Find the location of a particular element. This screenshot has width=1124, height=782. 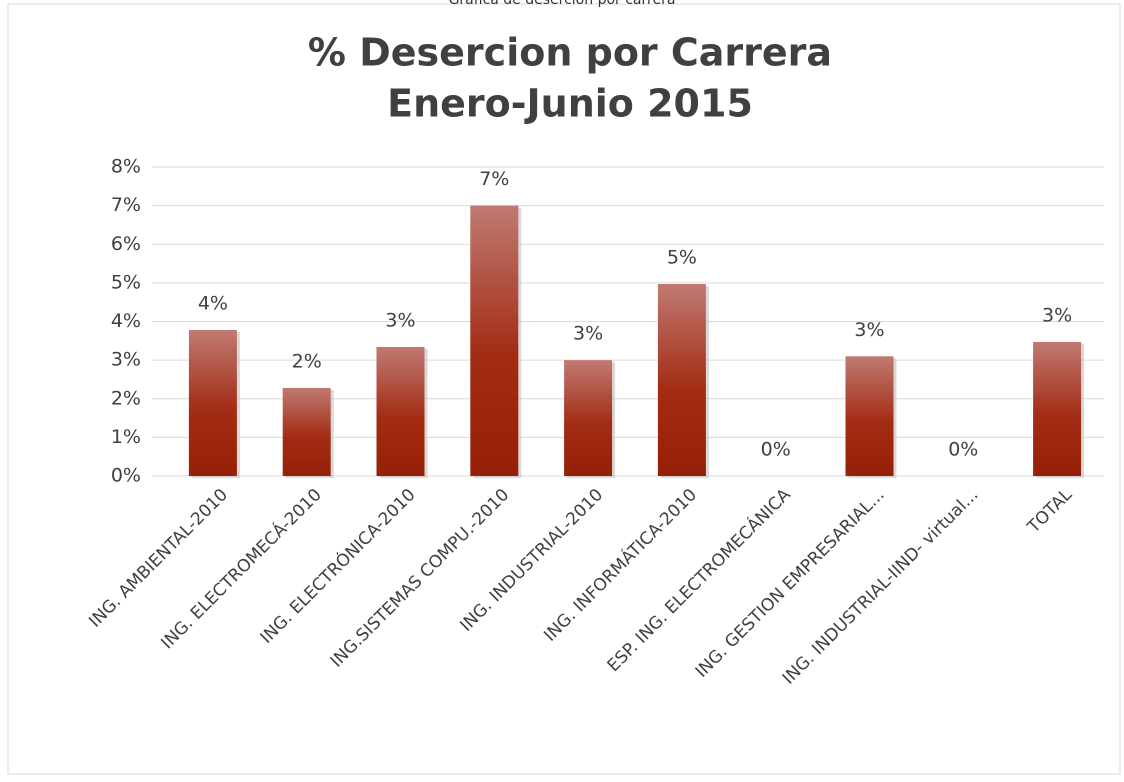

y-tick-label: 8% is located at coordinates (126, 167).